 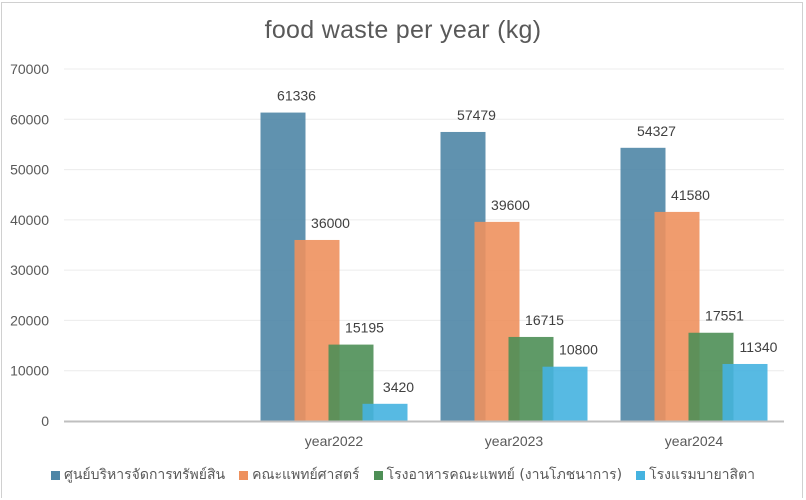 I want to click on y-tick-label: 70000, so click(x=29, y=69).